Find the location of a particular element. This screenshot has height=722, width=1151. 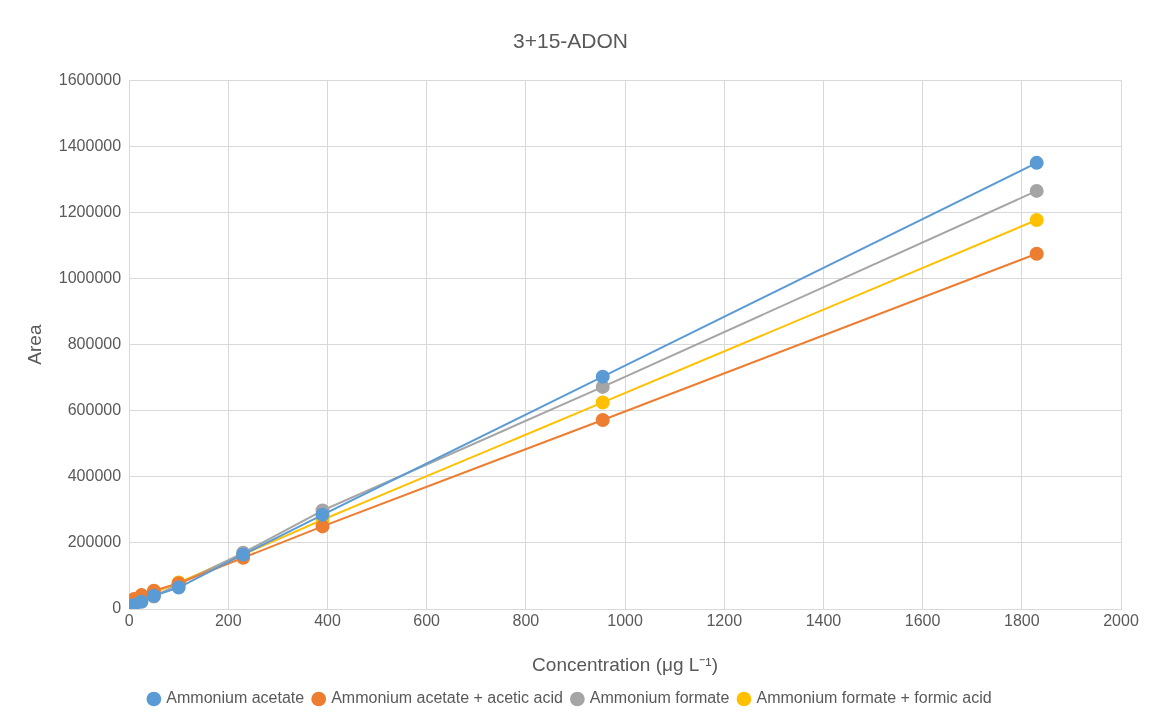

y-tick-label: 1200000 is located at coordinates (90, 211).